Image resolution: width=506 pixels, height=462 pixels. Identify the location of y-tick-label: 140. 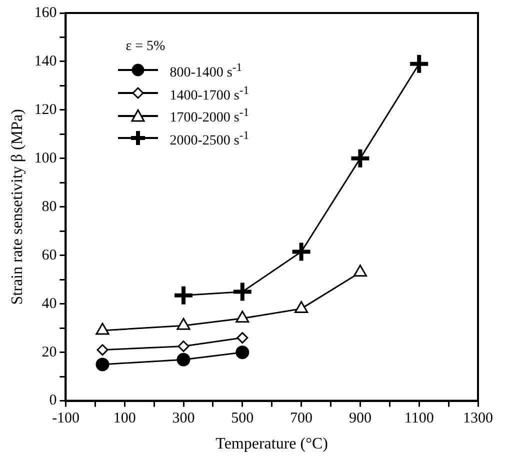
(45, 61).